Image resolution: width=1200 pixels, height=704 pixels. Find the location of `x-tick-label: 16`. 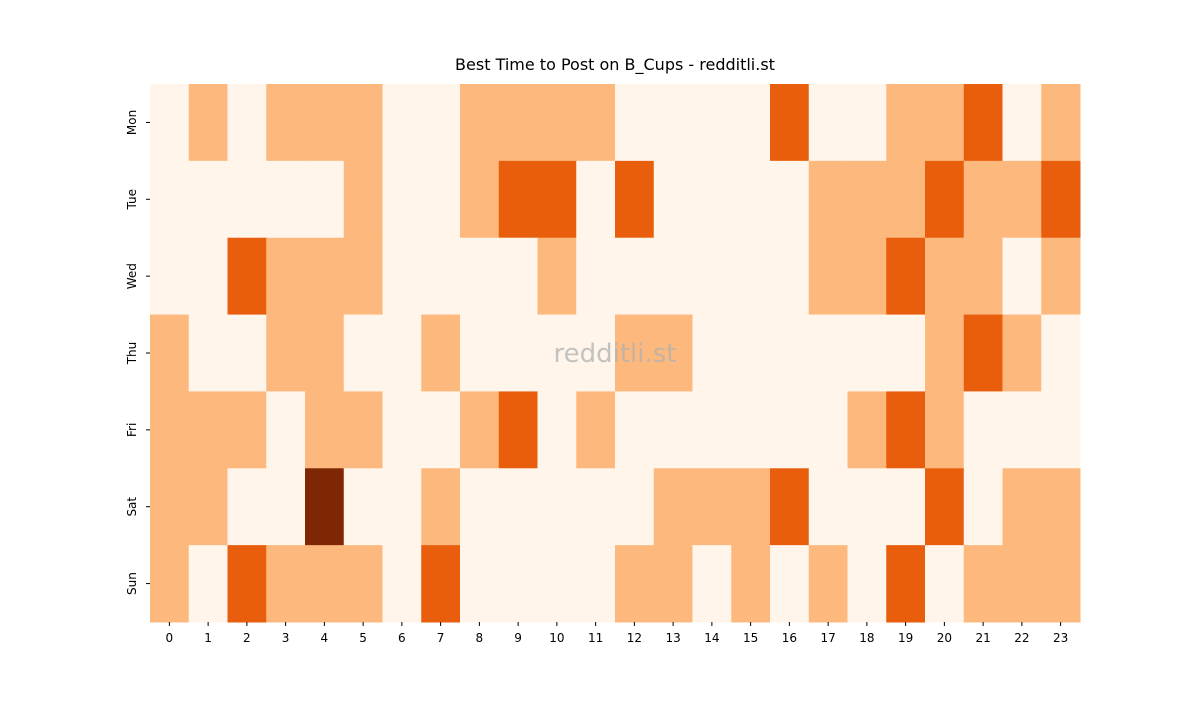

x-tick-label: 16 is located at coordinates (789, 638).